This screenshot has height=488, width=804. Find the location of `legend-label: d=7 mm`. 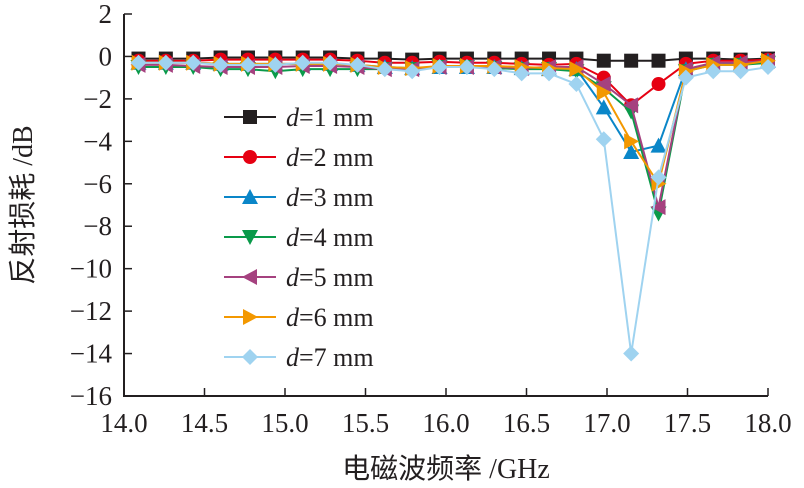

legend-label: d=7 mm is located at coordinates (330, 357).